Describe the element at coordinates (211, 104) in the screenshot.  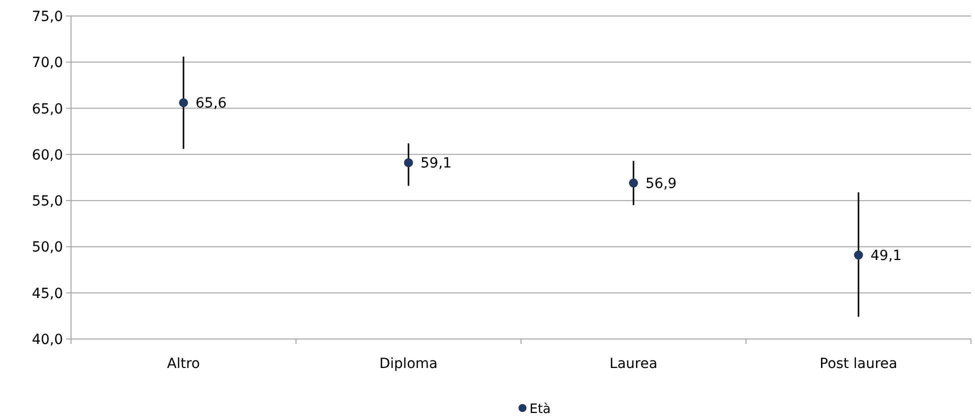
I see `data-label: 65,6` at that location.